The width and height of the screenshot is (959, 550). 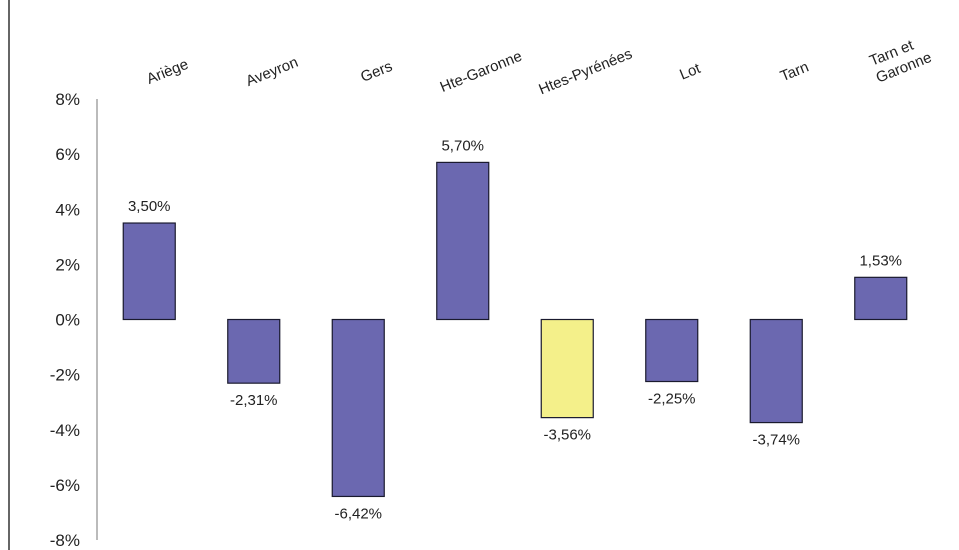 I want to click on y-tick-label: 8%, so click(x=67, y=99).